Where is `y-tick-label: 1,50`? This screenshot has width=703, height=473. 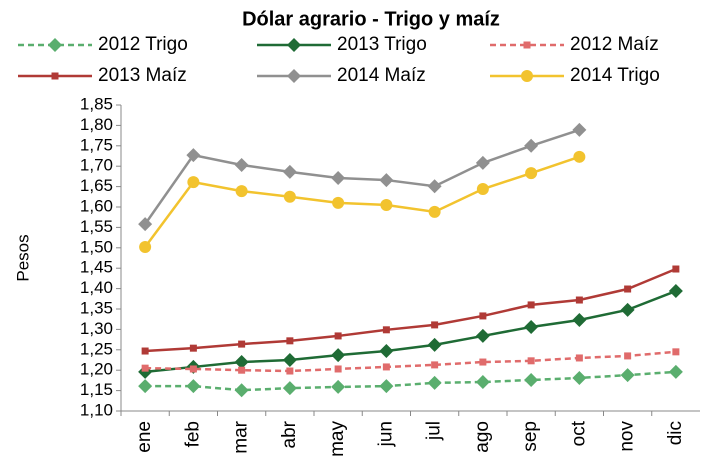
y-tick-label: 1,50 is located at coordinates (96, 246).